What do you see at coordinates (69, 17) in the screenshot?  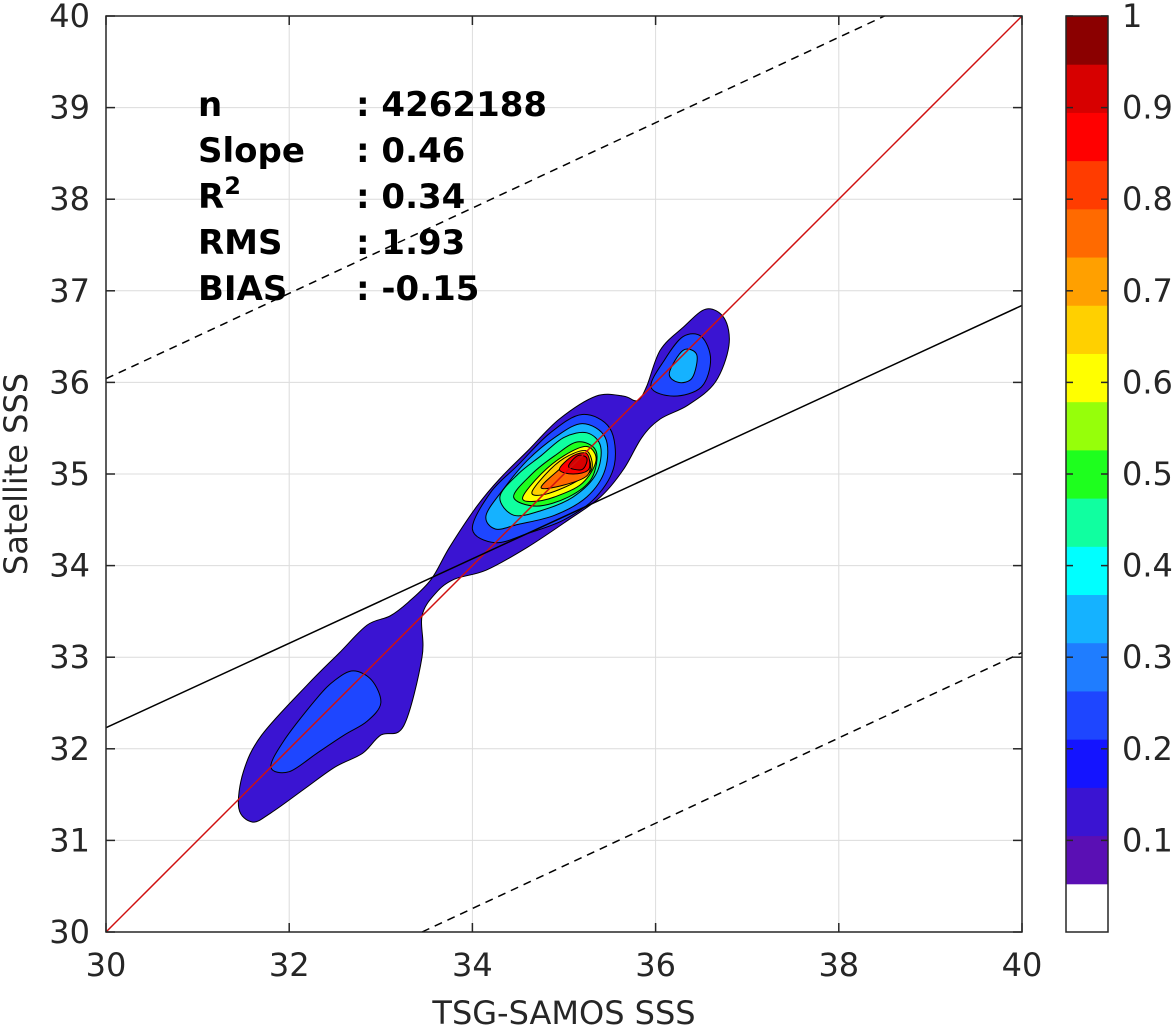 I see `y-tick-label: 40` at bounding box center [69, 17].